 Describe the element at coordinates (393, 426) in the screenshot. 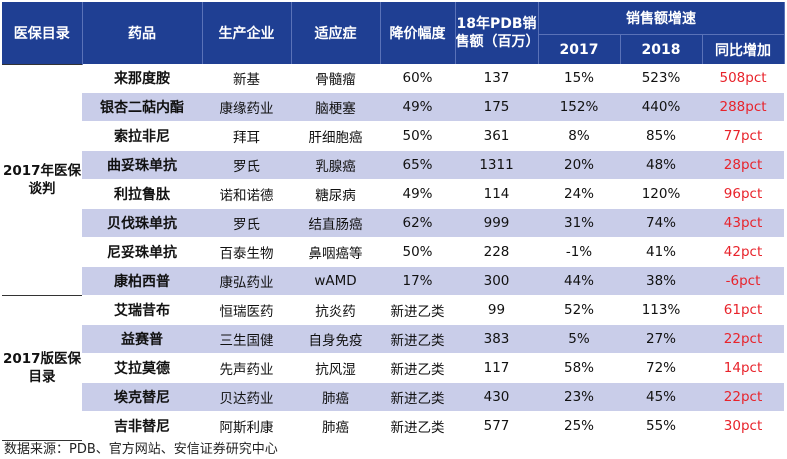

I see `table-row: 吉非替尼 阿斯利康 肺癌 新进乙类 577 25% 55% 30pct` at that location.